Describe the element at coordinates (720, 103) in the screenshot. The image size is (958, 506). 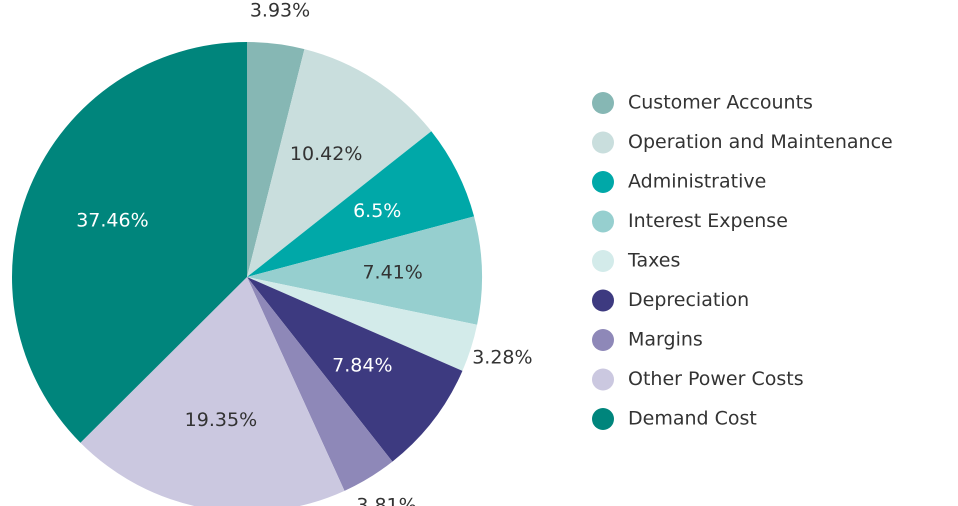
I see `legend-label: Customer Accounts` at that location.